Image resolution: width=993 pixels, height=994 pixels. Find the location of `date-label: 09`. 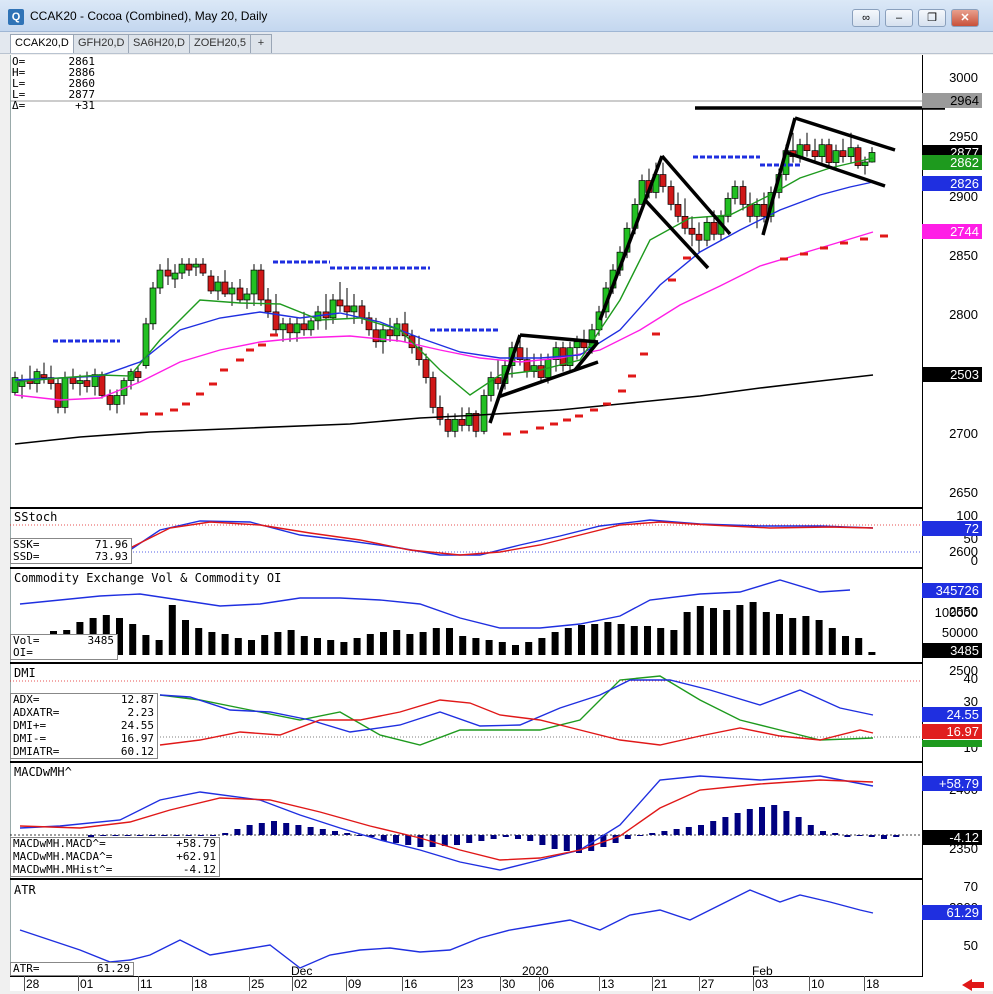

date-label: 09 is located at coordinates (355, 984).